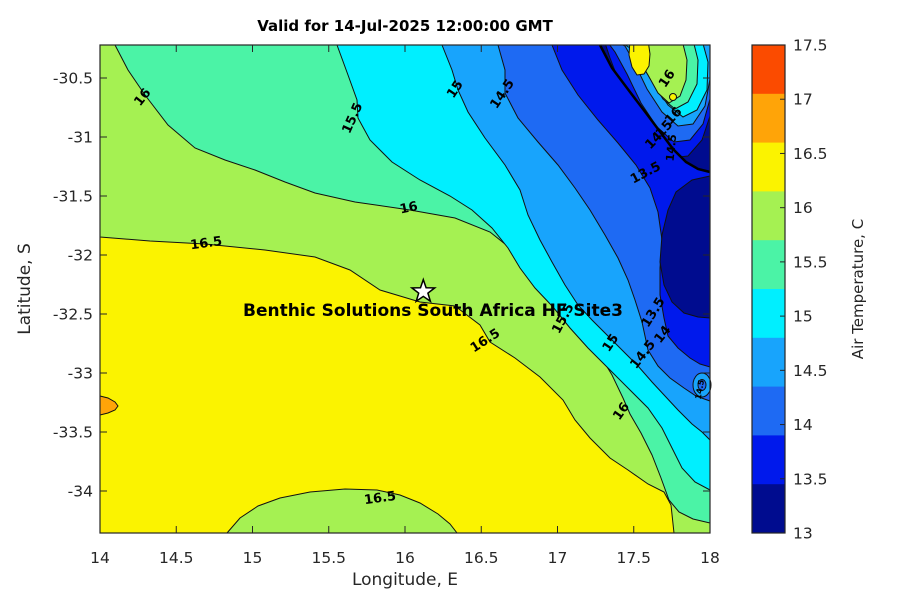 Image resolution: width=900 pixels, height=600 pixels. Describe the element at coordinates (80, 256) in the screenshot. I see `y-tick-label: -32` at that location.